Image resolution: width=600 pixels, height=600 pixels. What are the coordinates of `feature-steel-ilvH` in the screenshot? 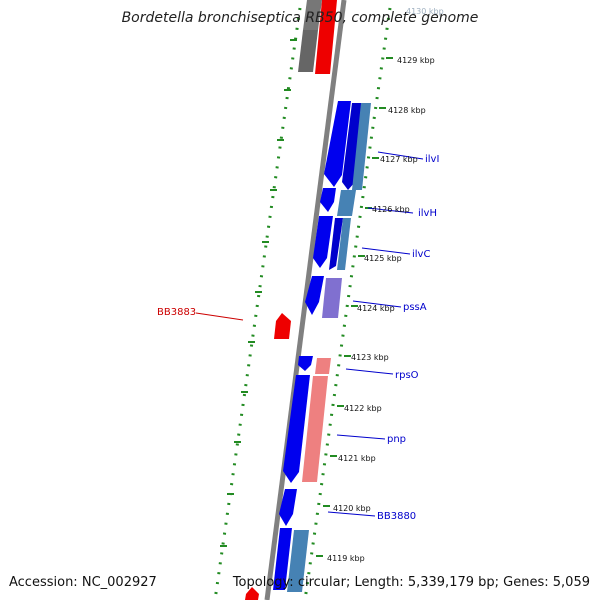 It's located at (346, 203).